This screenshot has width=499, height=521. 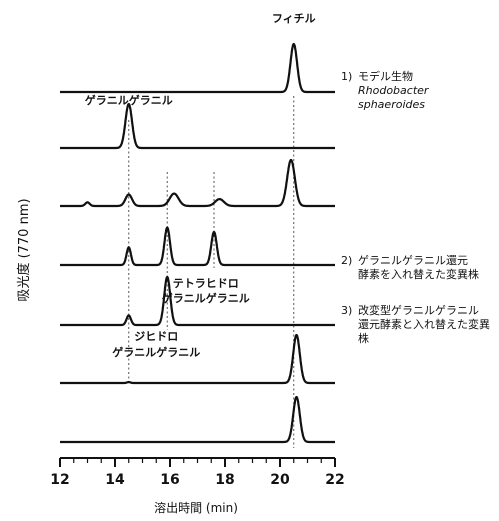 I want to click on peak-label: ジヒドロ, so click(x=156, y=336).